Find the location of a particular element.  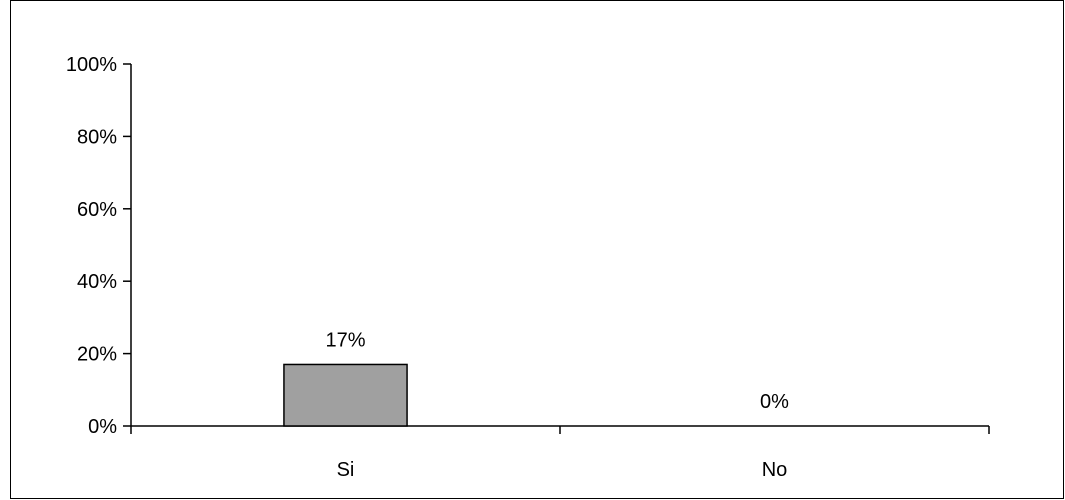

y-tick-label: 40% is located at coordinates (97, 282).